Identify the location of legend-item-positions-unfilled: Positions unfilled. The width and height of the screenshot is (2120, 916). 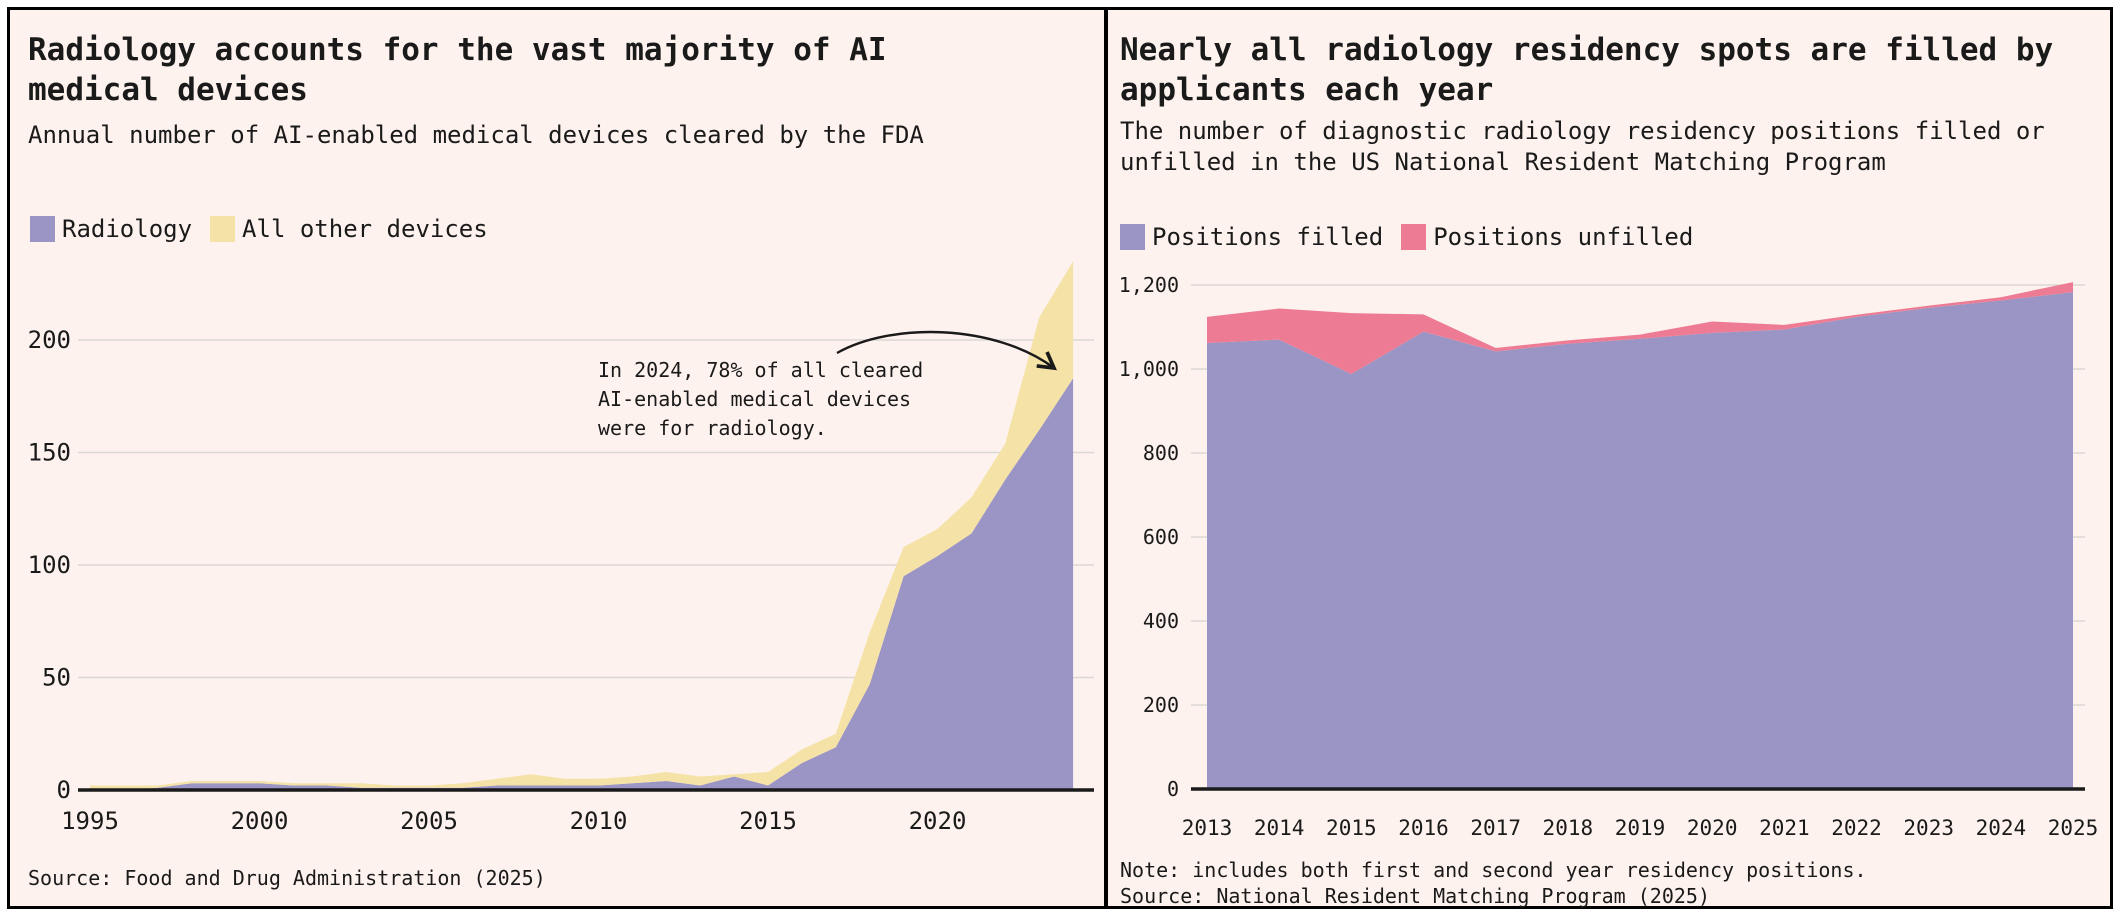
(1547, 237).